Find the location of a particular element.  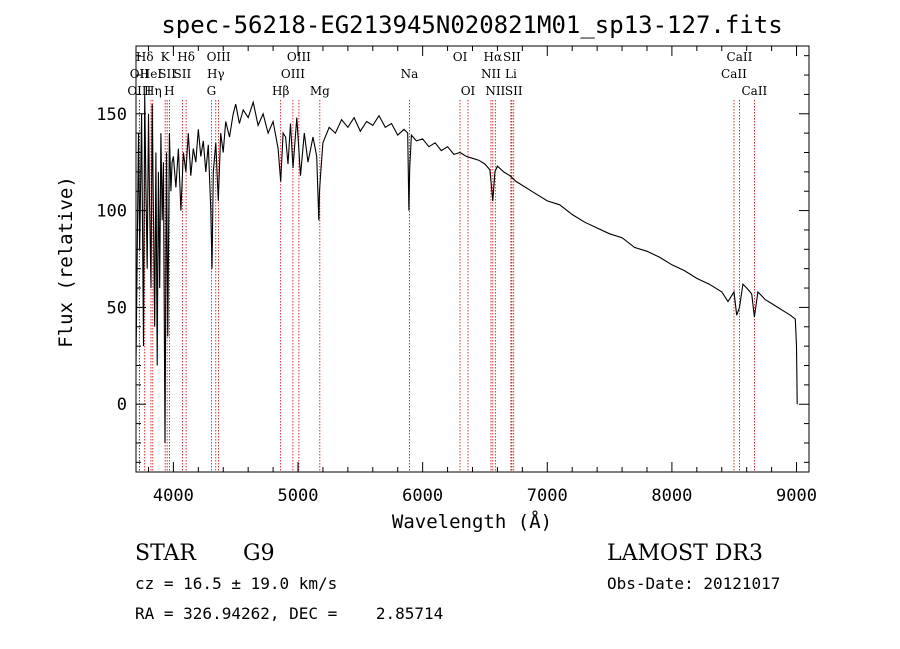

line-label-18: OI is located at coordinates (460, 57).